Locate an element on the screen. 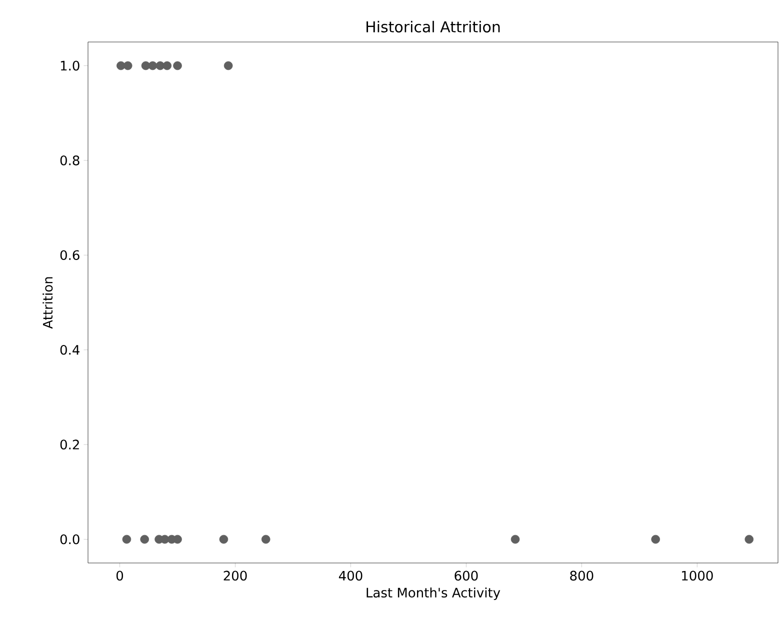  x-tick-label: 400 is located at coordinates (350, 575).